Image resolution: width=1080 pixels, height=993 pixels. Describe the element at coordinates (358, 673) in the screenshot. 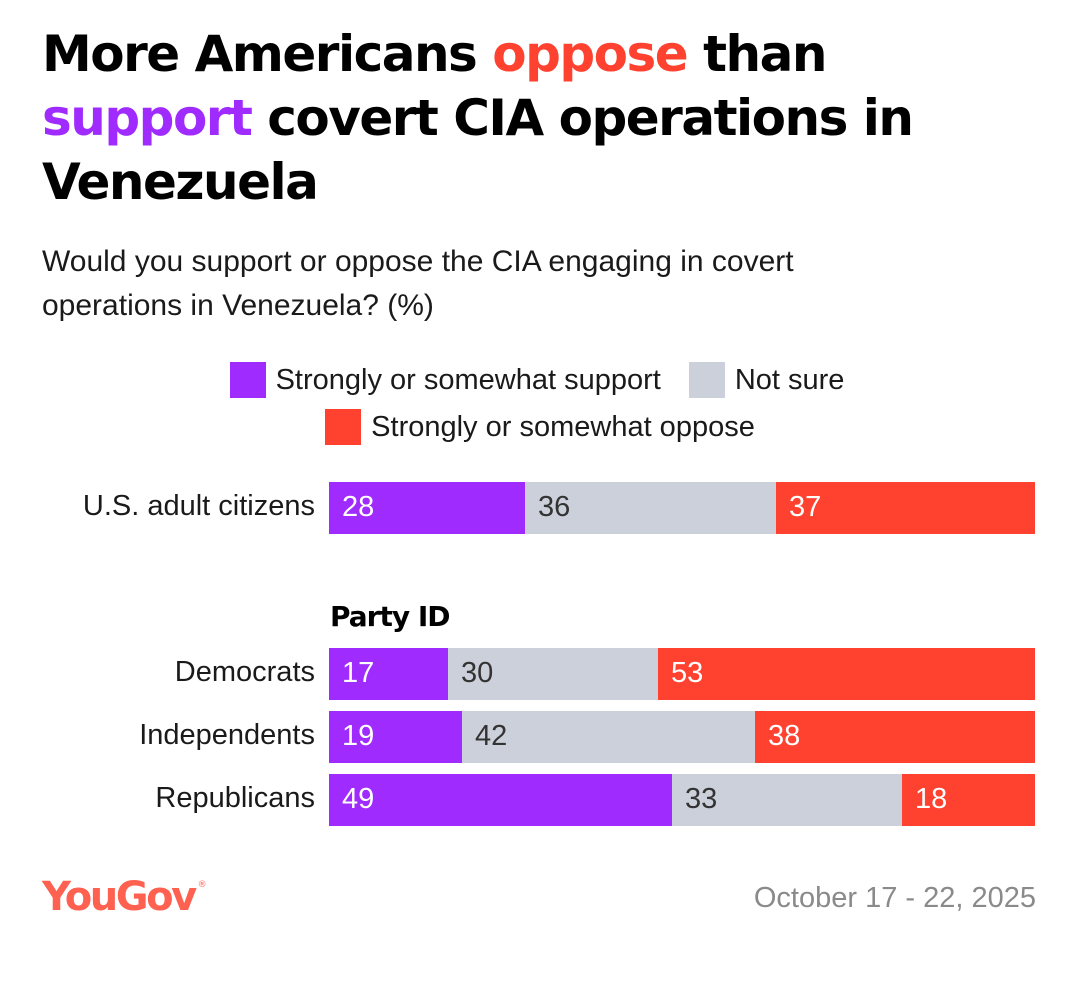

I see `data-label: 17` at that location.